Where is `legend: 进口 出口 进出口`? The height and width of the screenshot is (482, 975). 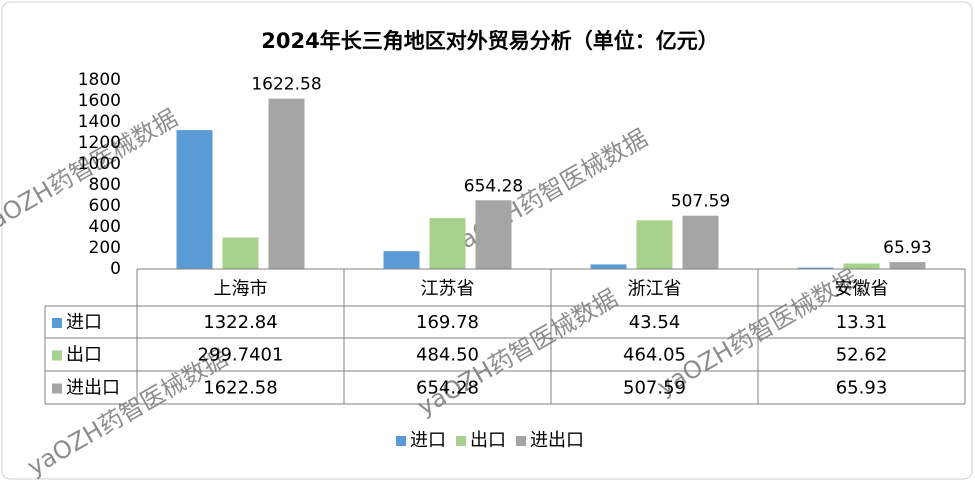 legend: 进口 出口 进出口 is located at coordinates (490, 440).